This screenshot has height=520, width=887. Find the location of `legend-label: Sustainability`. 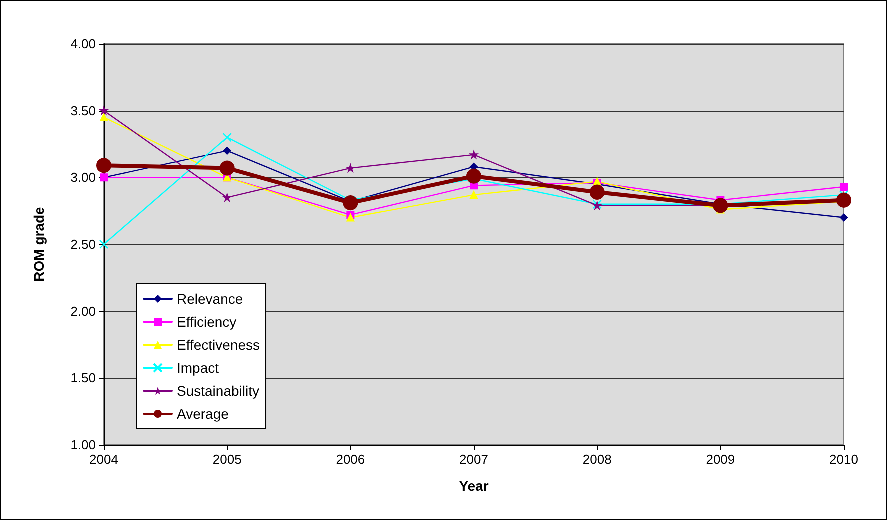

legend-label: Sustainability is located at coordinates (218, 391).